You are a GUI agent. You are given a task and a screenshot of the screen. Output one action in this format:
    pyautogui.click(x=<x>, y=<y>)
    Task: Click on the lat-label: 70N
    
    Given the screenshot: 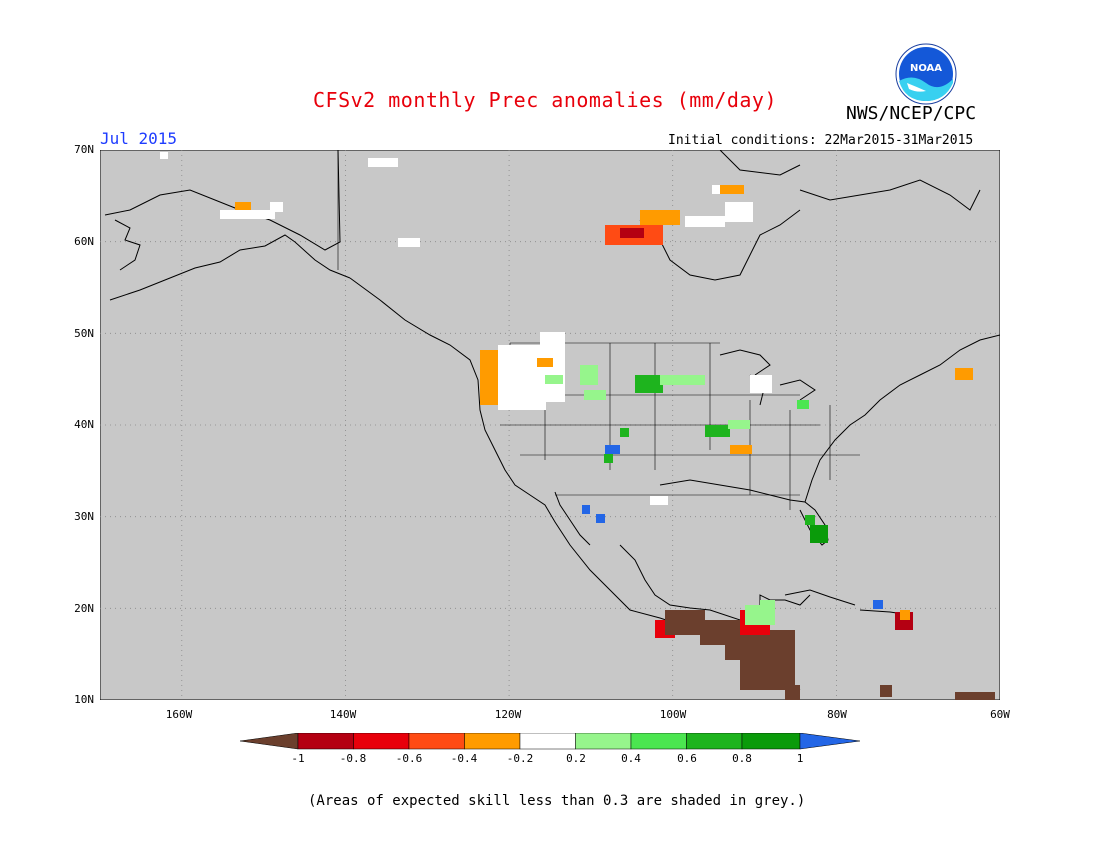 What is the action you would take?
    pyautogui.click(x=84, y=149)
    